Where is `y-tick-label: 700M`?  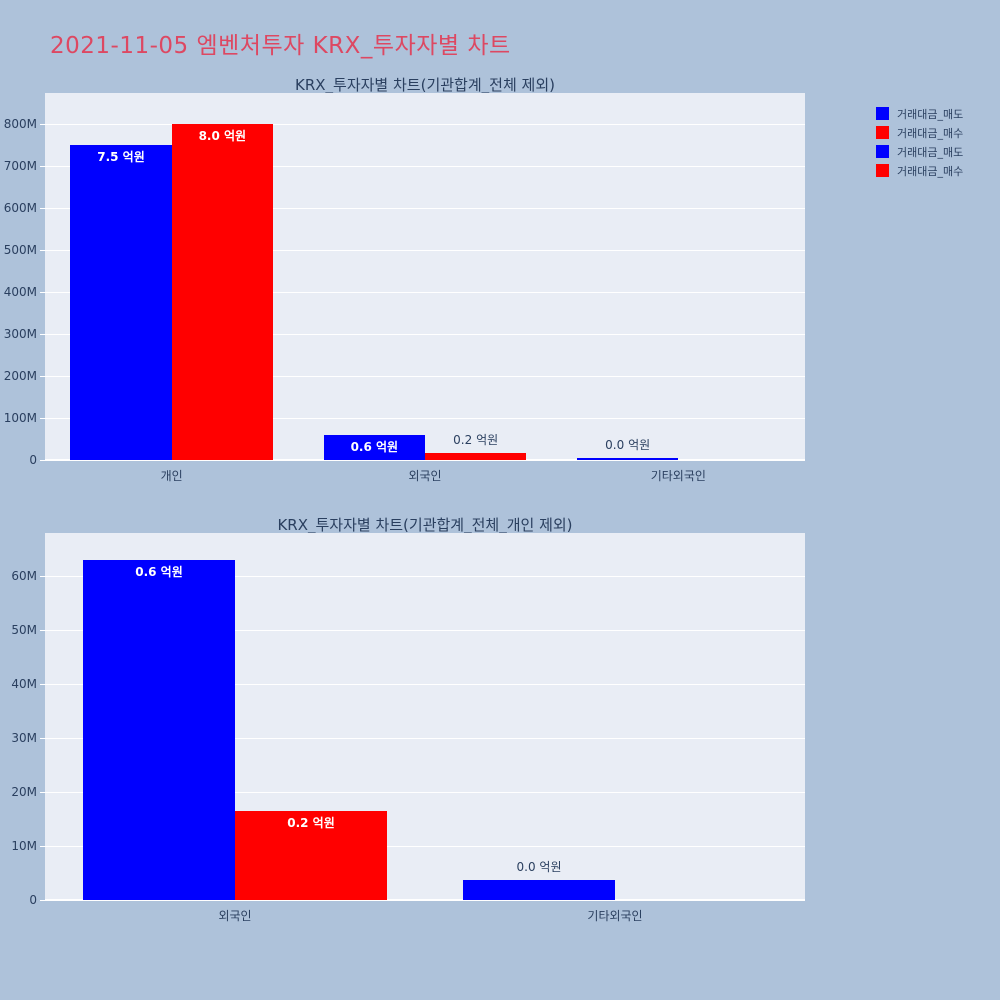 y-tick-label: 700M is located at coordinates (20, 166).